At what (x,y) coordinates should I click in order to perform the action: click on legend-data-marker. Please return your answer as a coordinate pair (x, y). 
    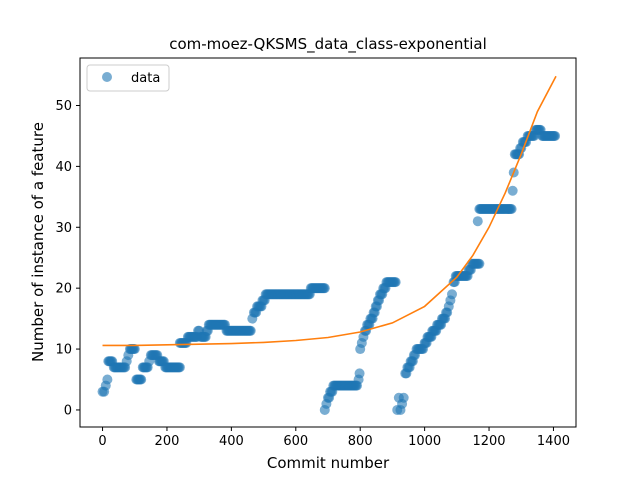
    Looking at the image, I should click on (107, 77).